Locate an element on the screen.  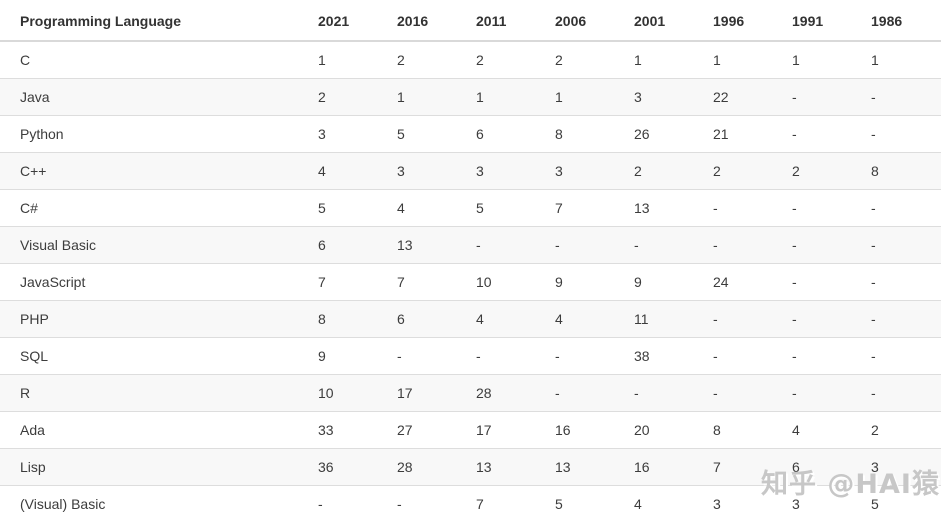
table-row: R 10 17 28- - - - - is located at coordinates (470, 393).